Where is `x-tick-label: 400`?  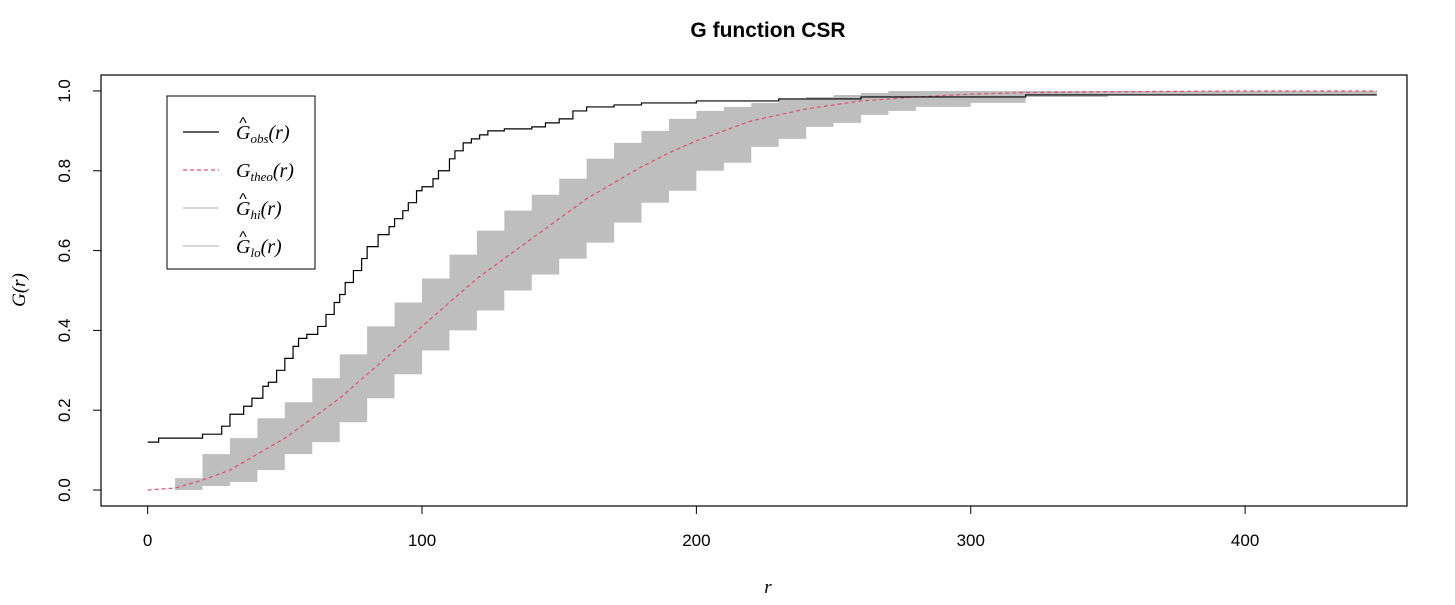 x-tick-label: 400 is located at coordinates (1245, 540).